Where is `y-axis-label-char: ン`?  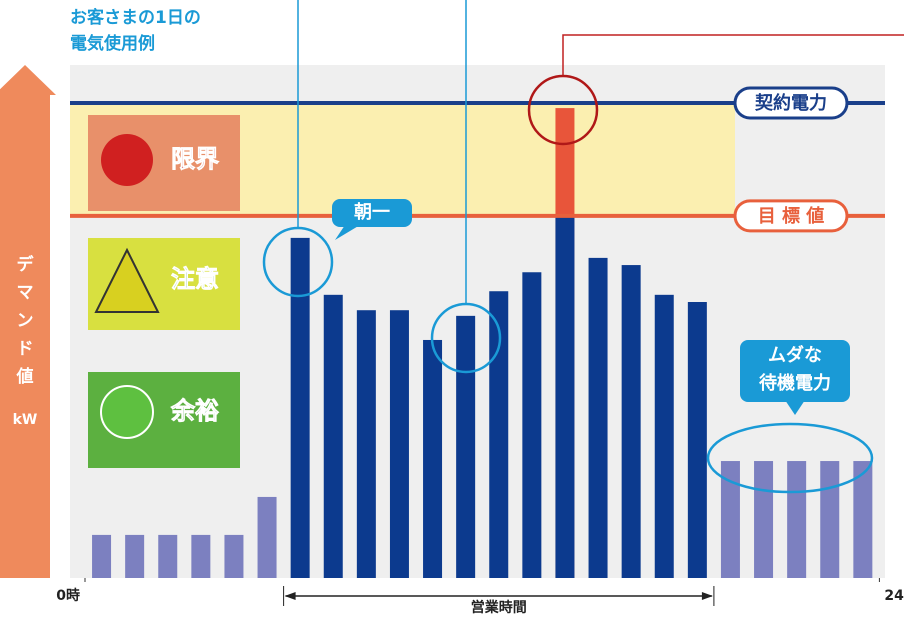 y-axis-label-char: ン is located at coordinates (25, 321).